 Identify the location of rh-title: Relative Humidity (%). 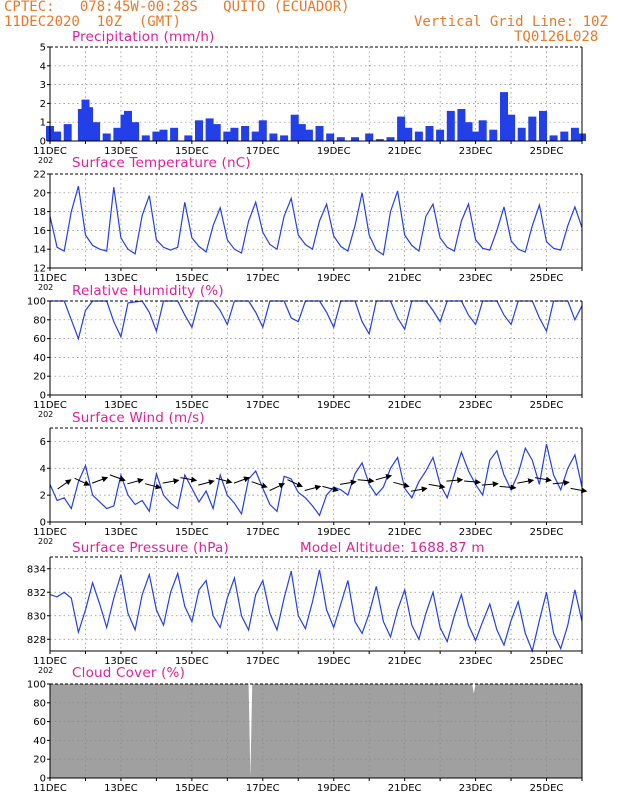
(148, 291).